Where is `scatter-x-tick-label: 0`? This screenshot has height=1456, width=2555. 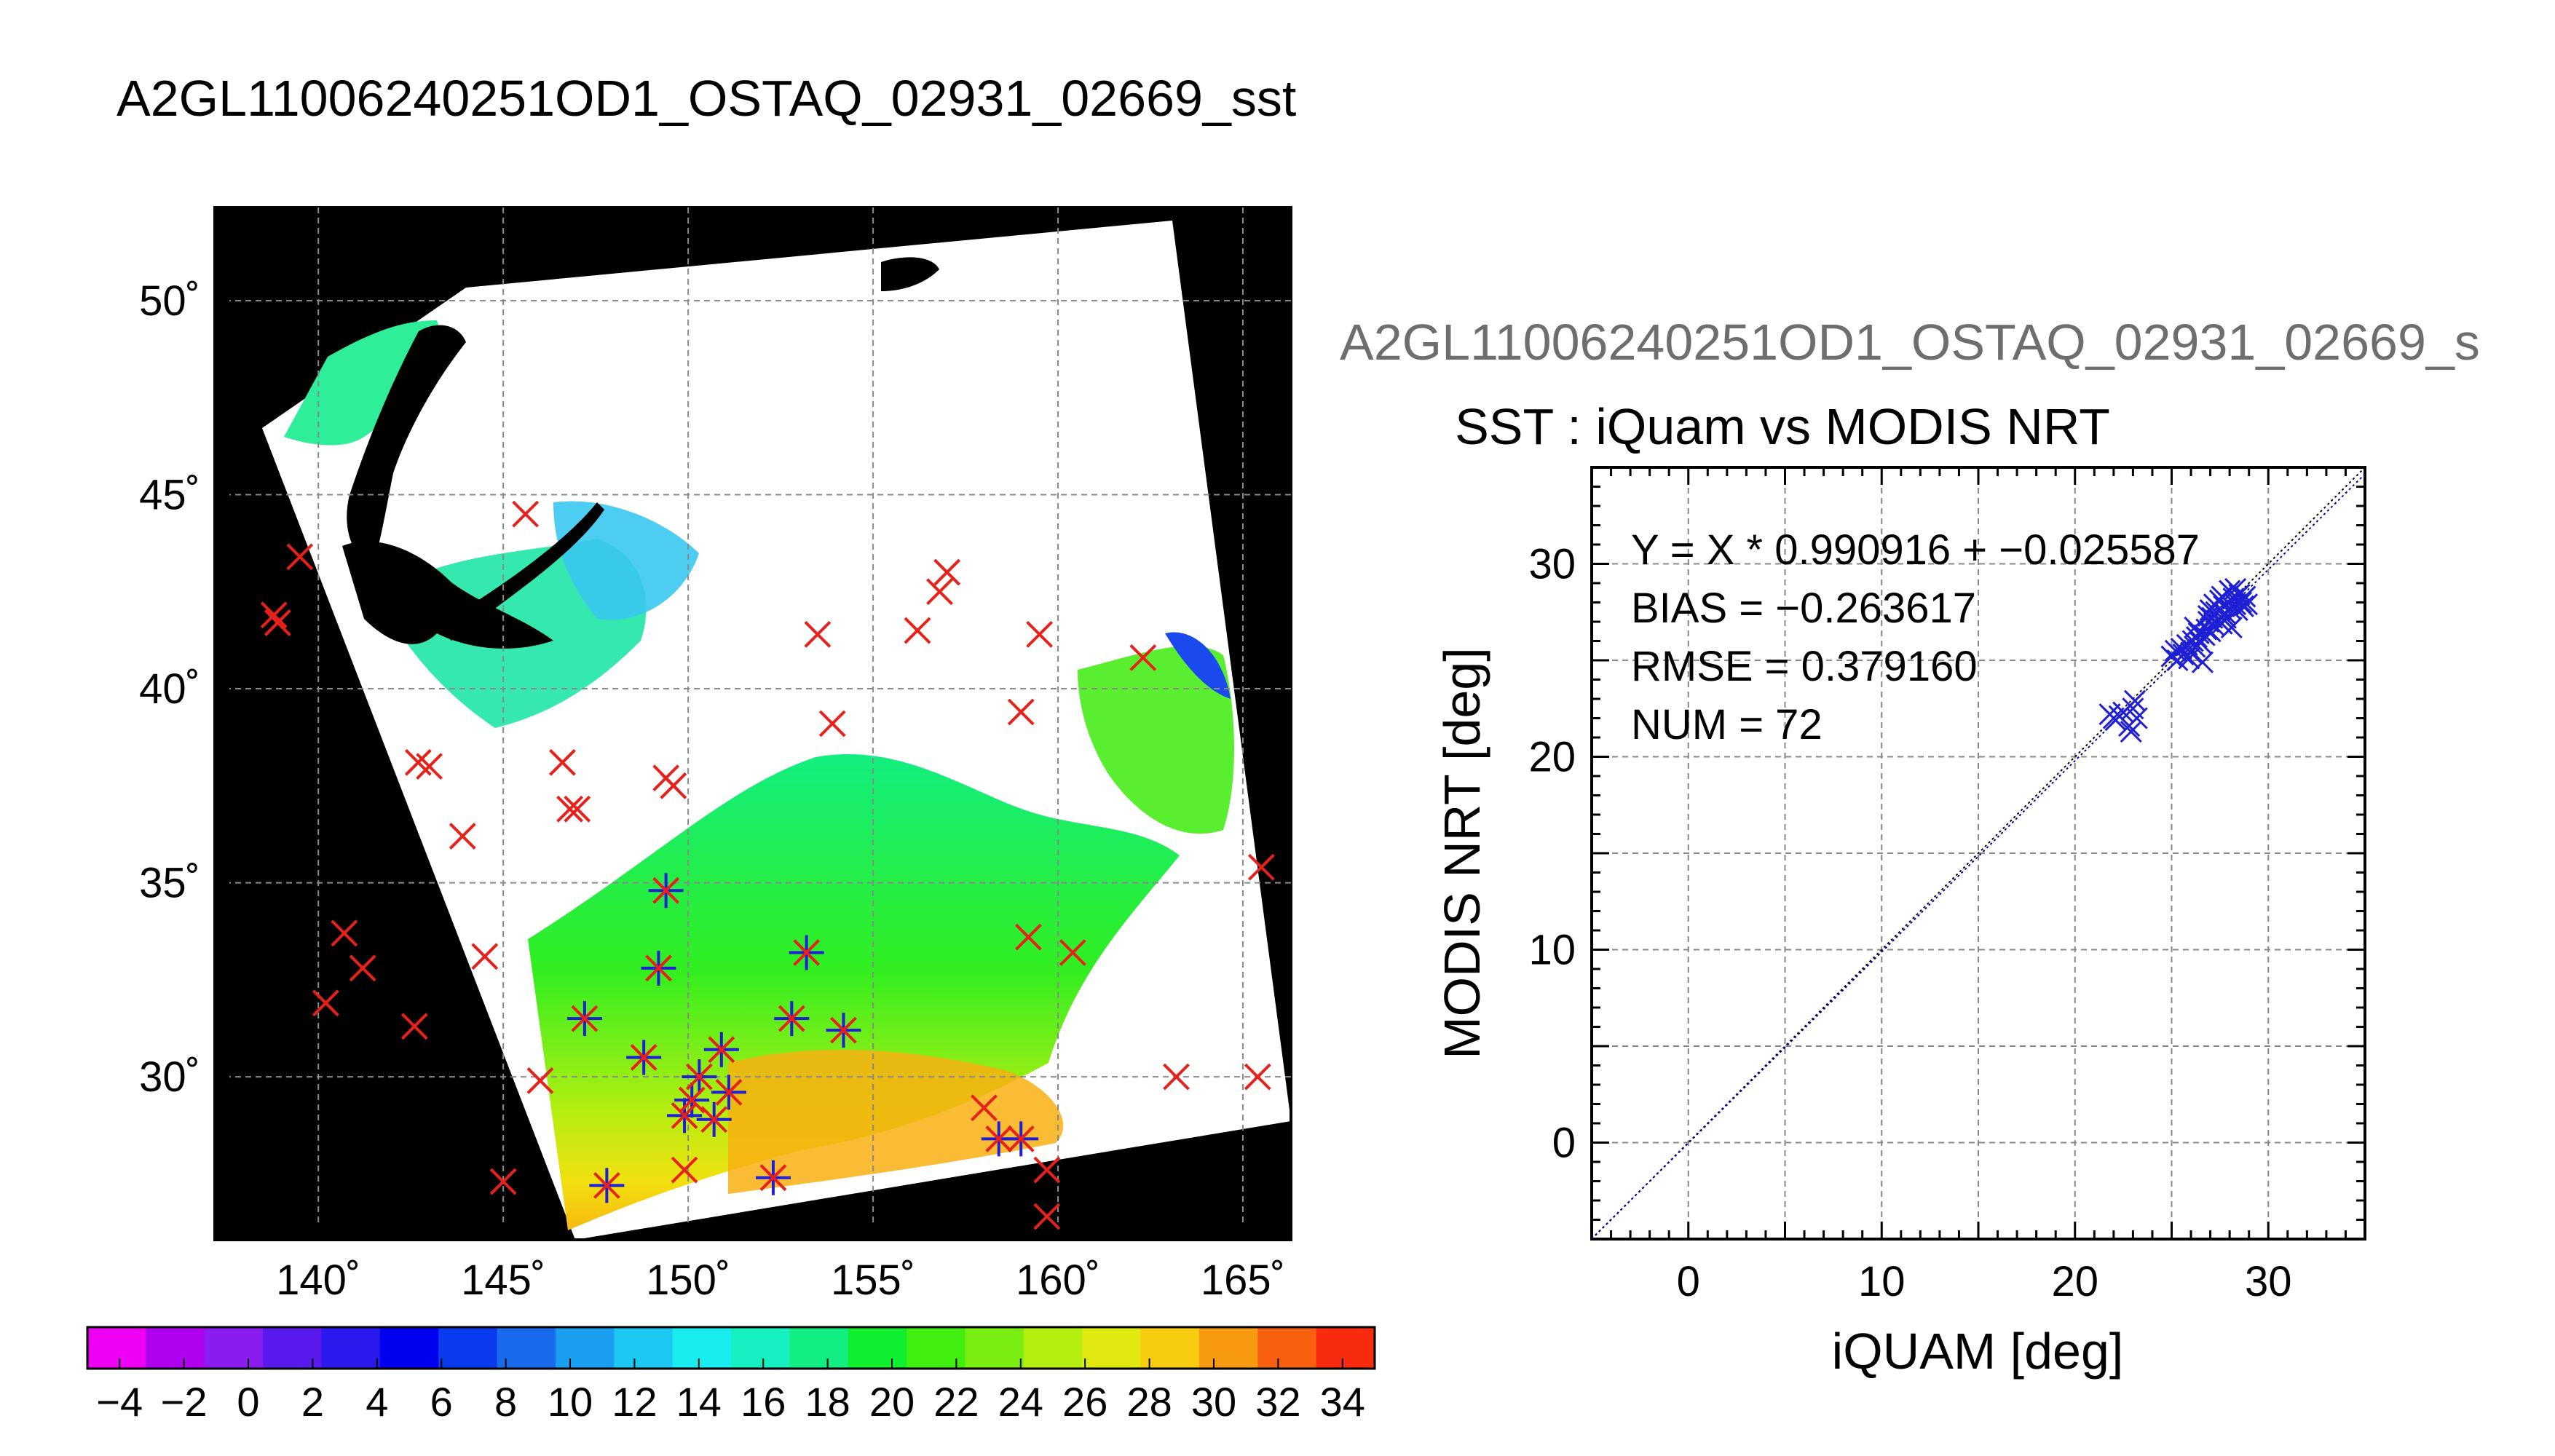
scatter-x-tick-label: 0 is located at coordinates (1688, 1281).